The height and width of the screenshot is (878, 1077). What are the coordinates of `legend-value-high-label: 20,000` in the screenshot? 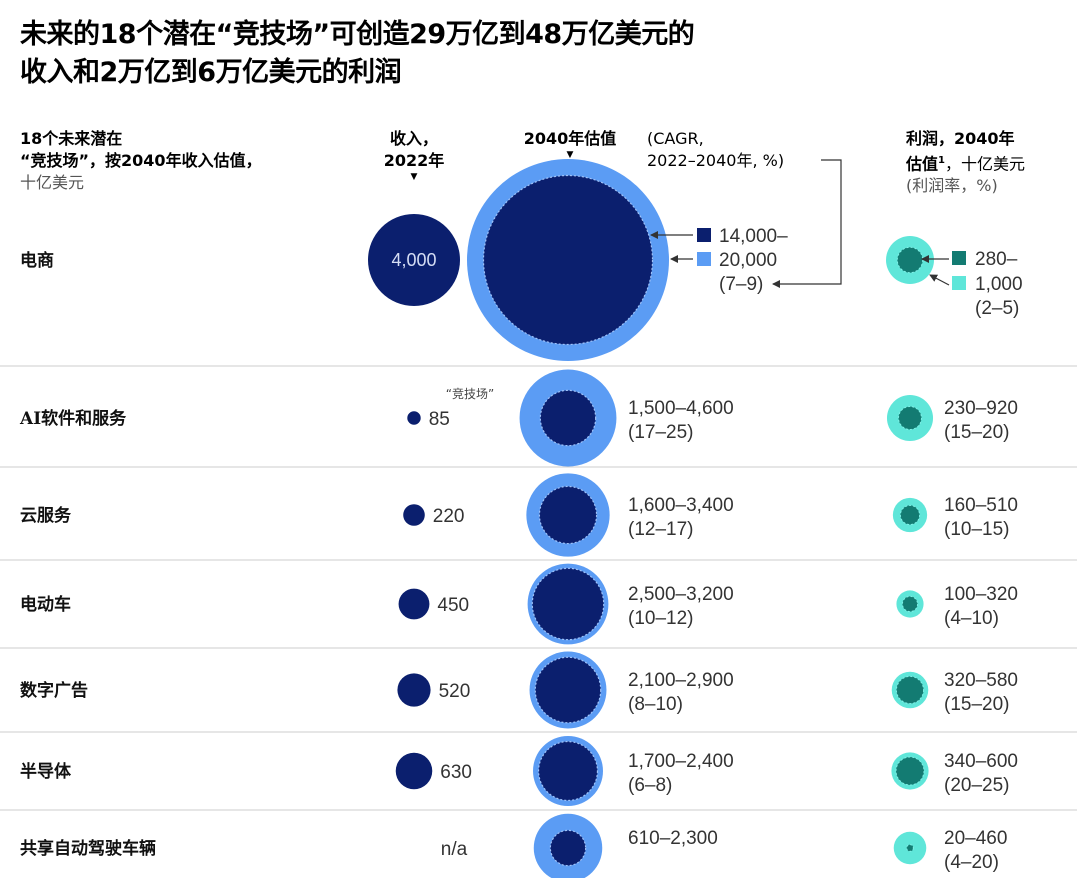 It's located at (748, 260).